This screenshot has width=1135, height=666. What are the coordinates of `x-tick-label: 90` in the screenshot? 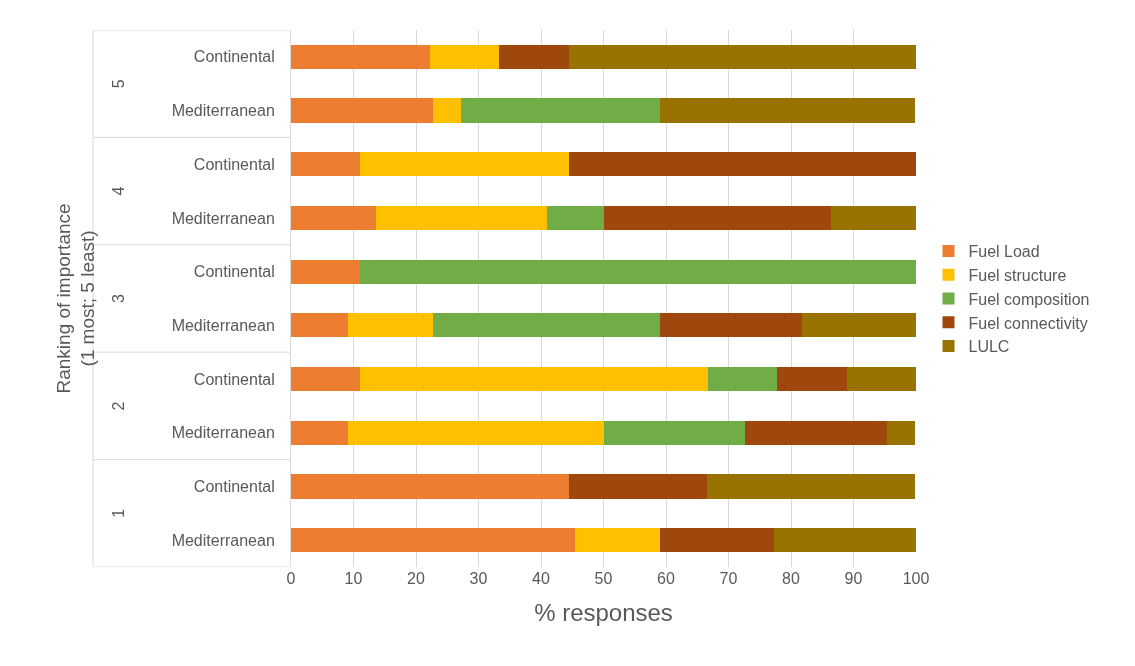 It's located at (853, 578).